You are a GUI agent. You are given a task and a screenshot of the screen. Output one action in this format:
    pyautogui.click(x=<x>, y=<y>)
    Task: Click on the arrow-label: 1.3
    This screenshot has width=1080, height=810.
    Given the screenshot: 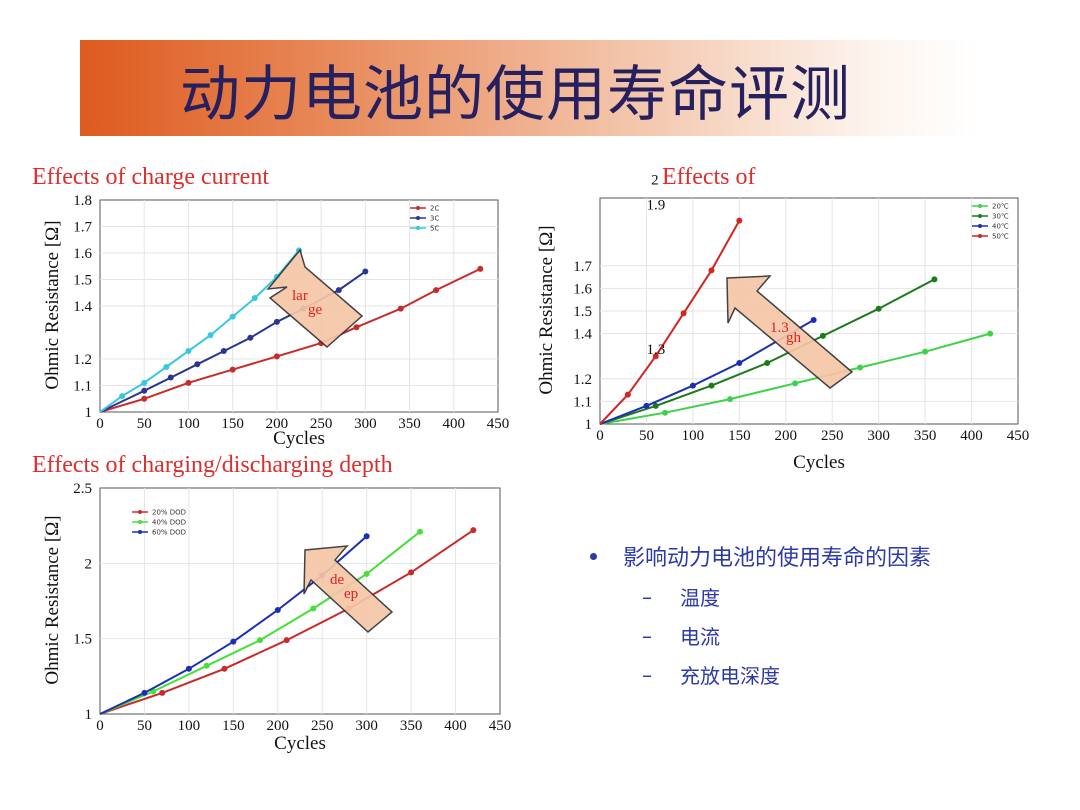 What is the action you would take?
    pyautogui.click(x=779, y=328)
    